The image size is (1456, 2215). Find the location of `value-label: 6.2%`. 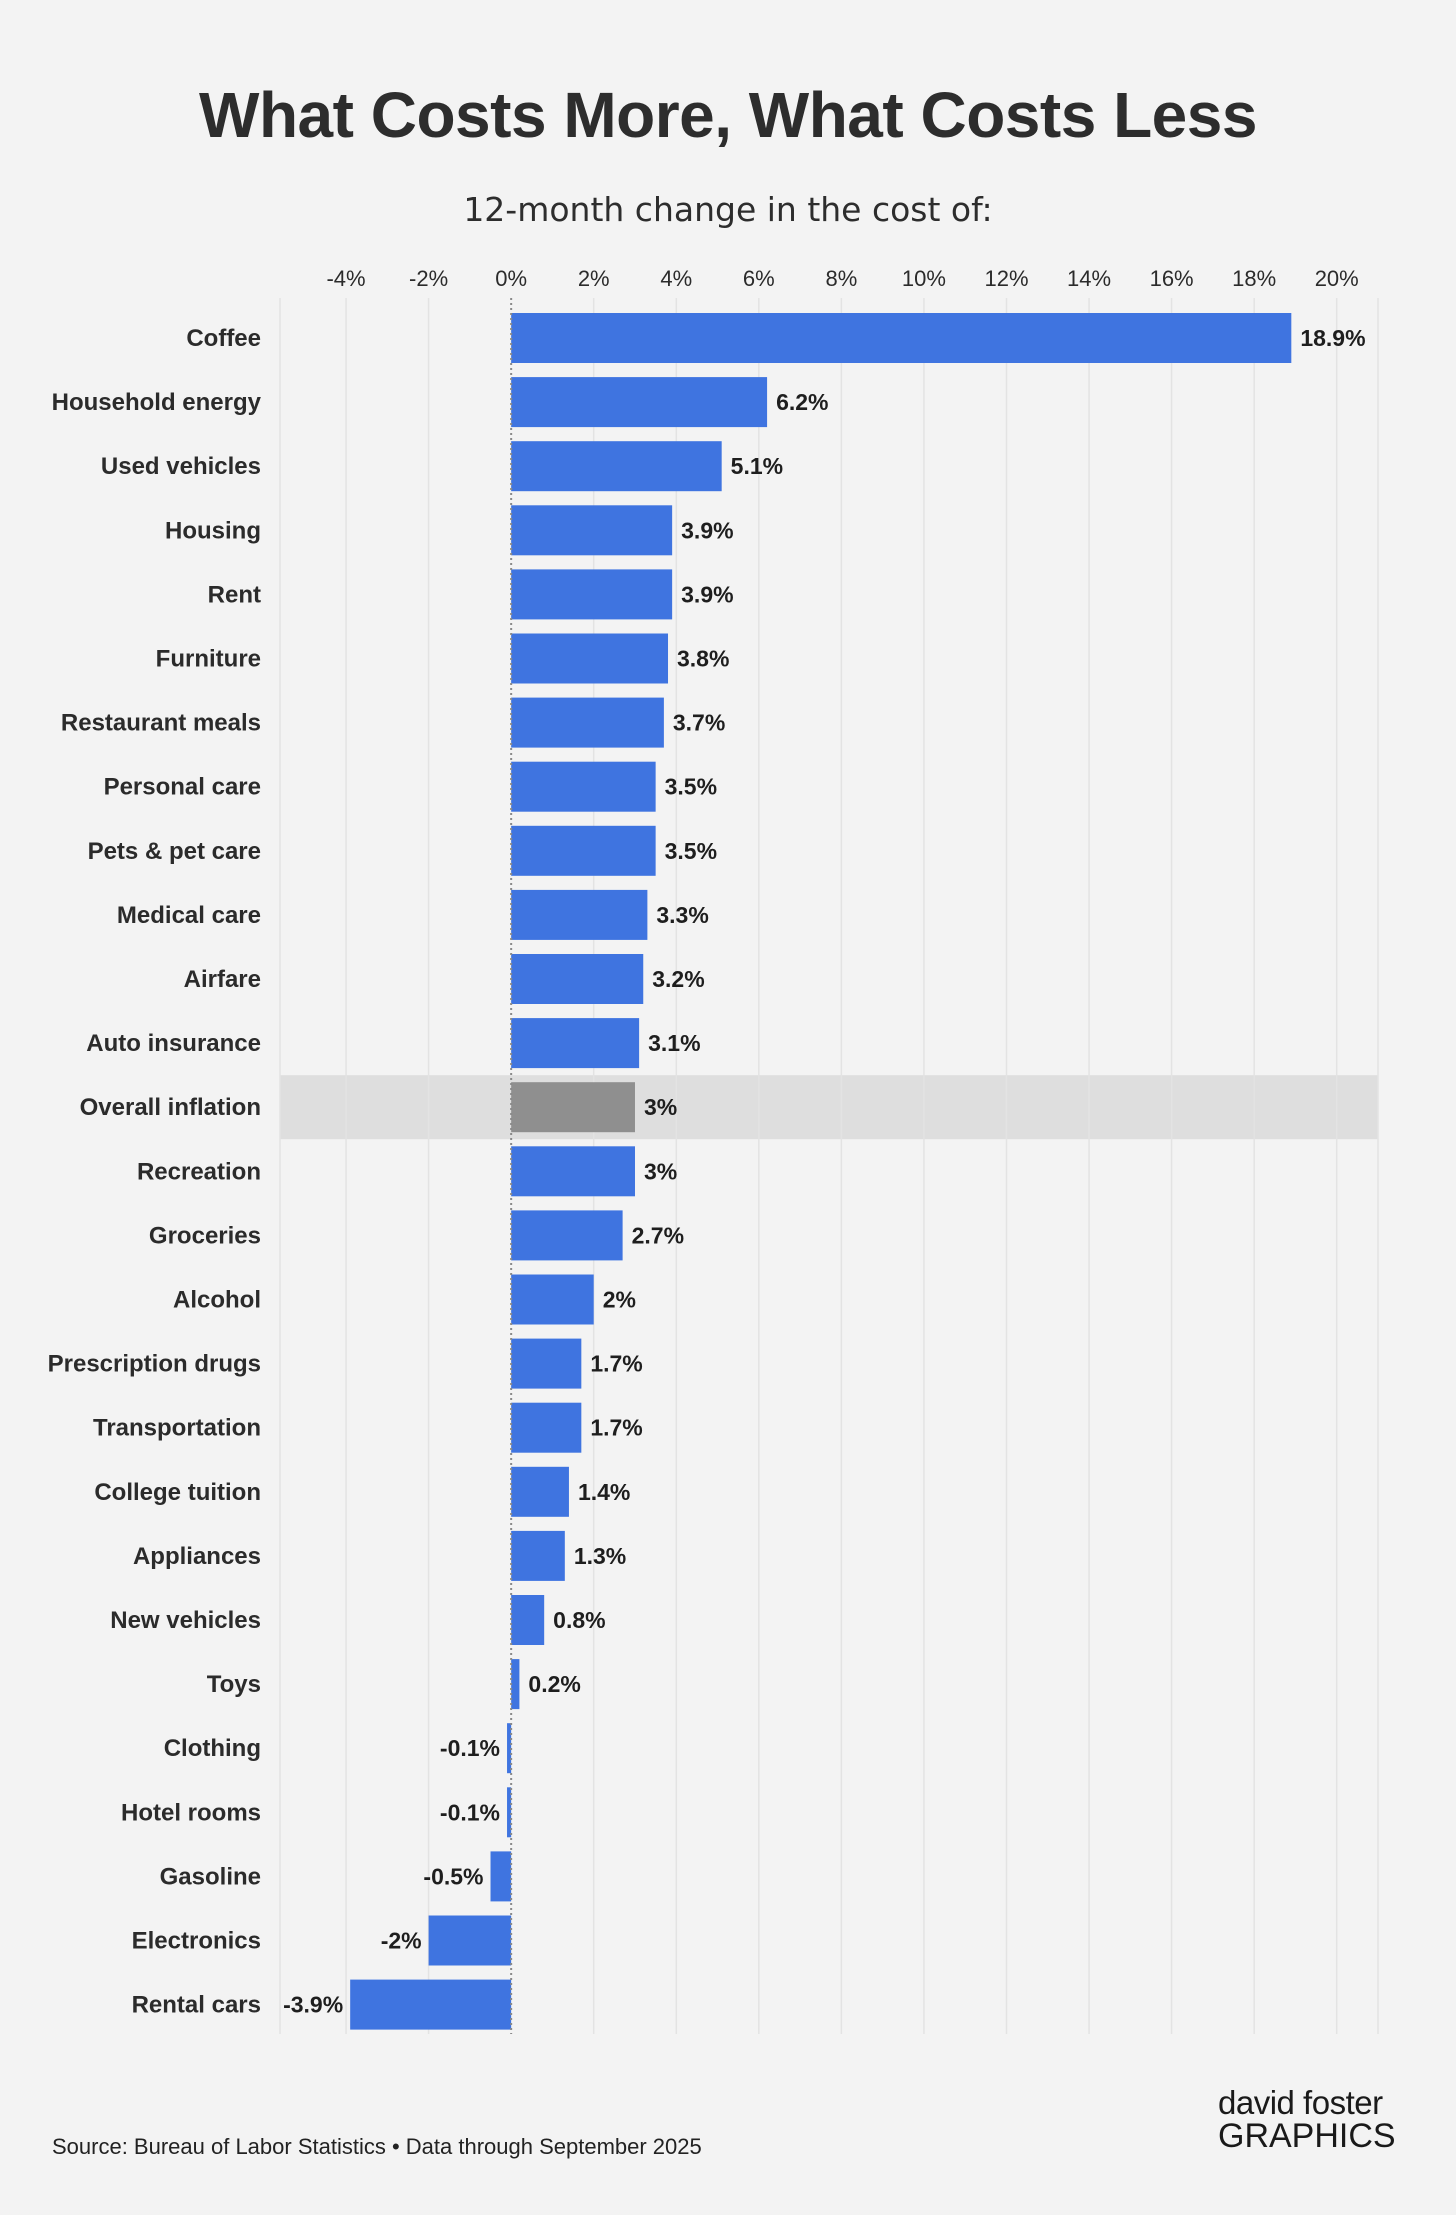

value-label: 6.2% is located at coordinates (802, 402).